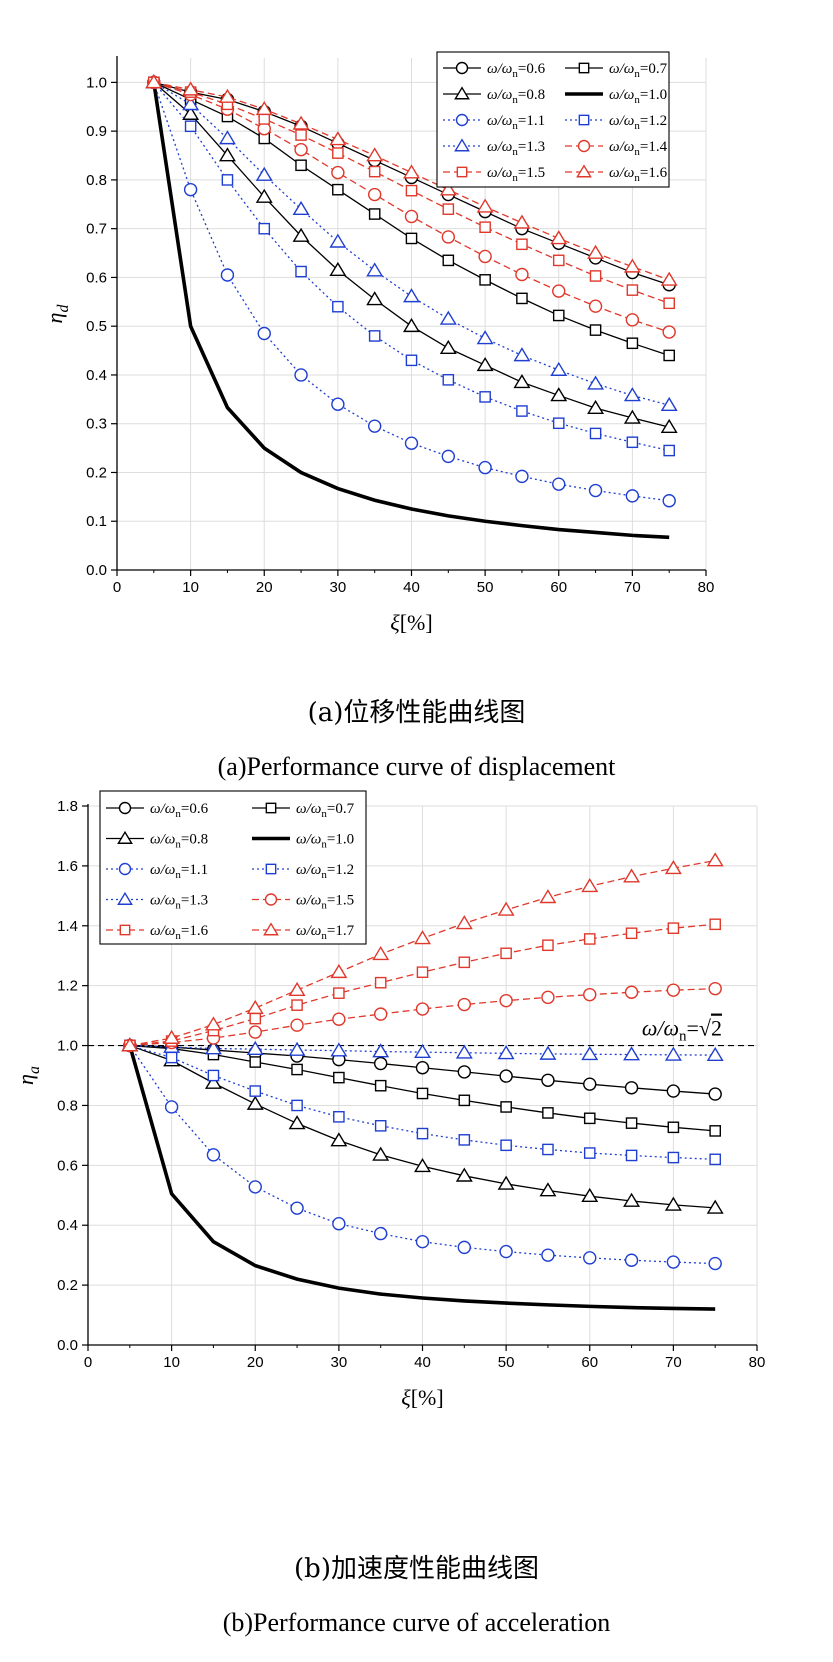  I want to click on y-tick-label: 0.3, so click(96, 424).